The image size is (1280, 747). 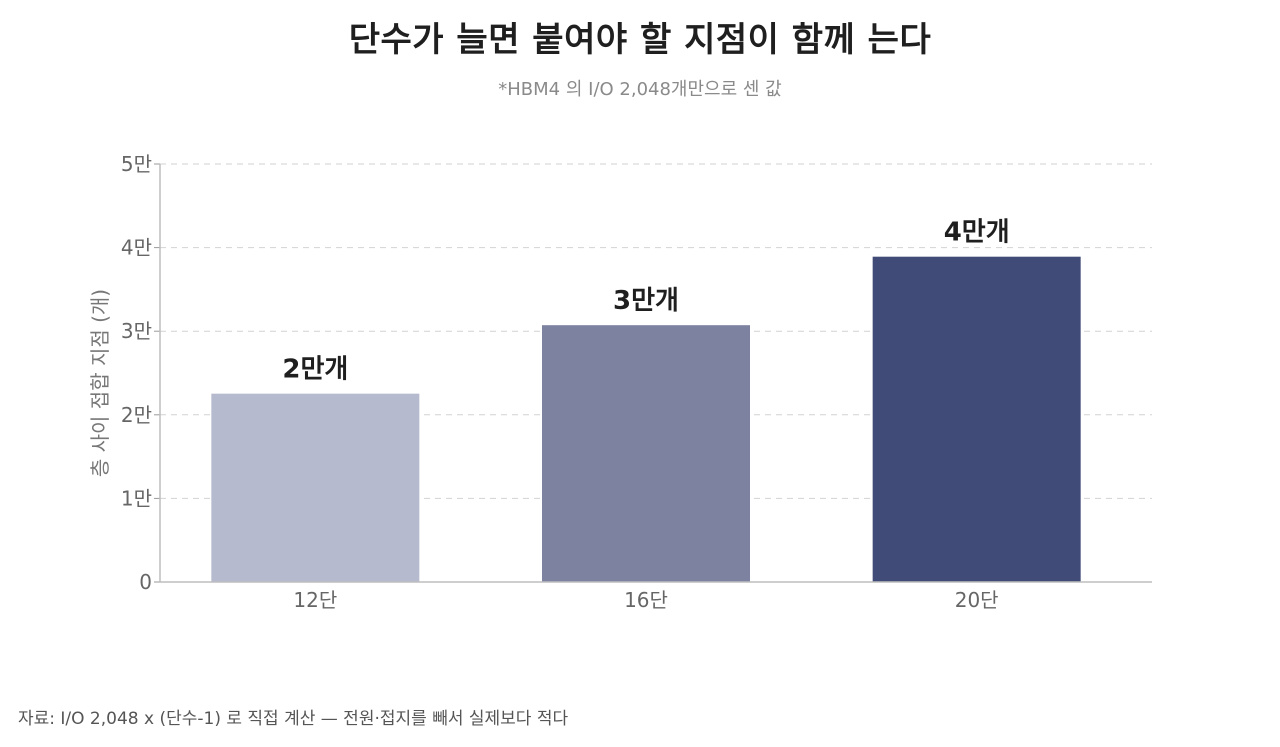 I want to click on x-tick-label: 12단, so click(x=315, y=600).